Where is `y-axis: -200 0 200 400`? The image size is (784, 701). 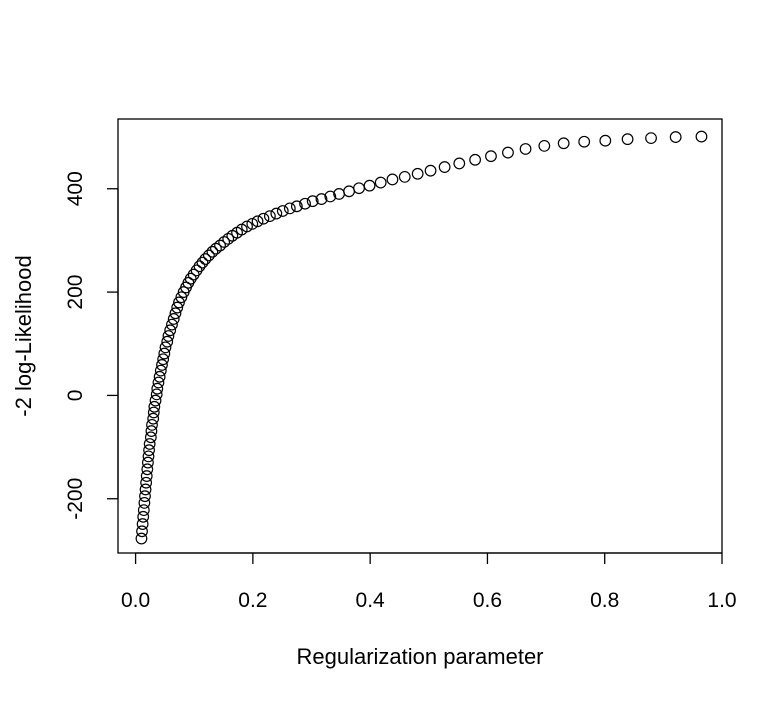
y-axis: -200 0 200 400 is located at coordinates (91, 345).